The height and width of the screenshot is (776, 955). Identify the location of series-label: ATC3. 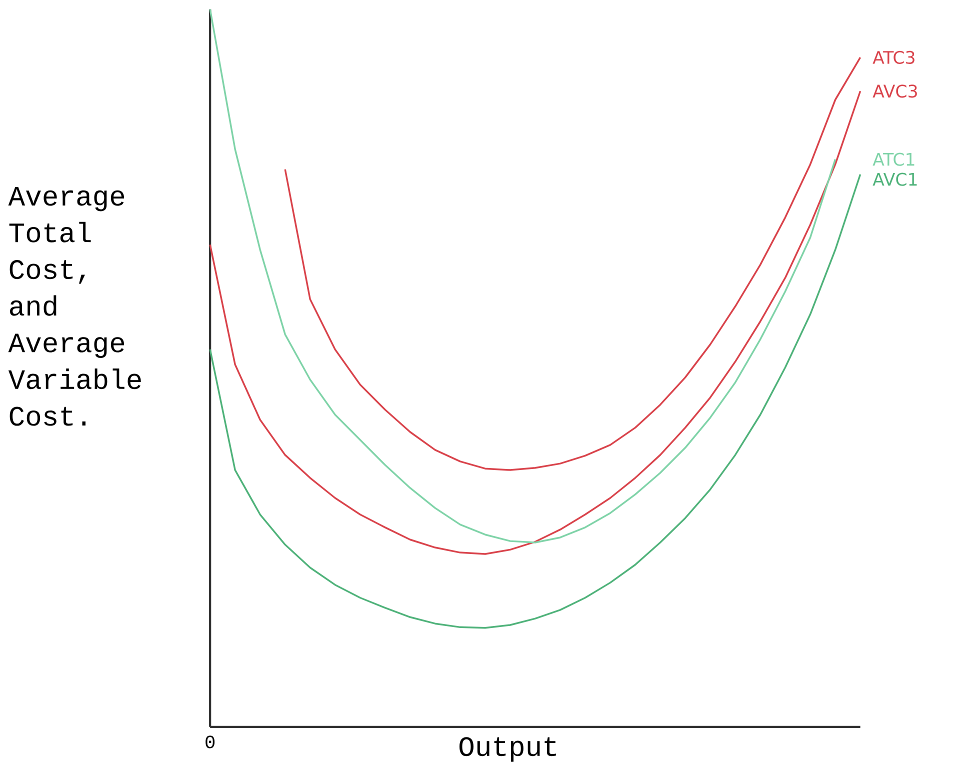
(893, 57).